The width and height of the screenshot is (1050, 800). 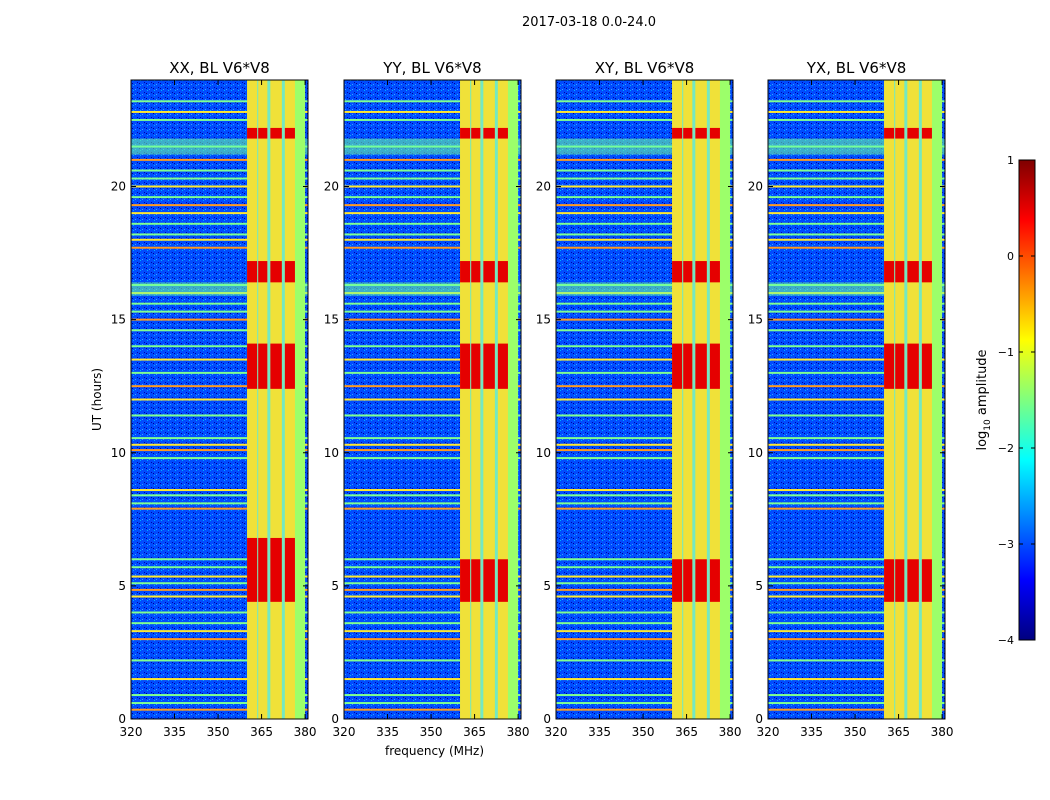 What do you see at coordinates (811, 732) in the screenshot?
I see `x-tick-label: 335` at bounding box center [811, 732].